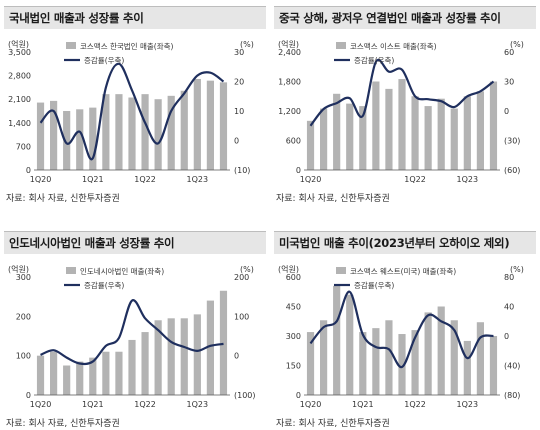 This screenshot has height=430, width=540. I want to click on left-tick-label: 2,100, so click(19, 99).